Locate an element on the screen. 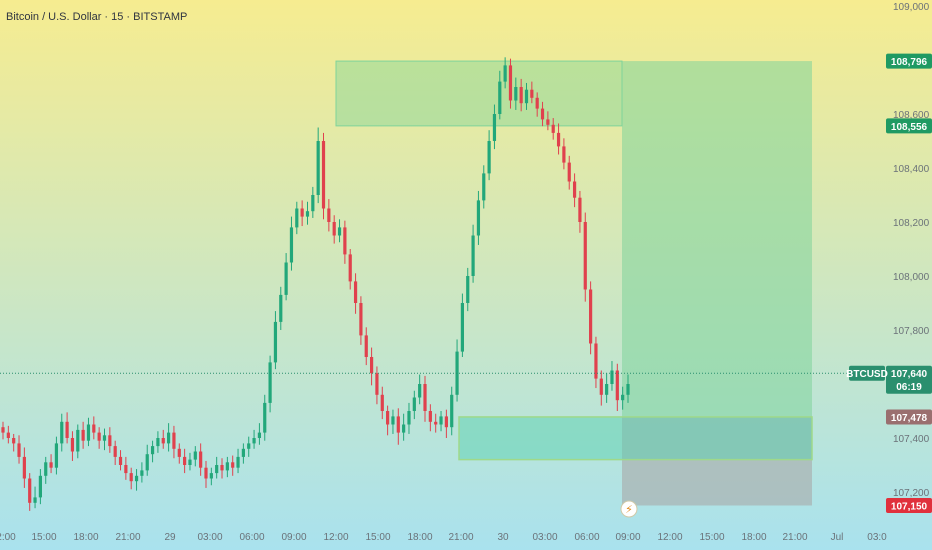 This screenshot has width=932, height=550. x-tick-label: 03:0 is located at coordinates (877, 537).